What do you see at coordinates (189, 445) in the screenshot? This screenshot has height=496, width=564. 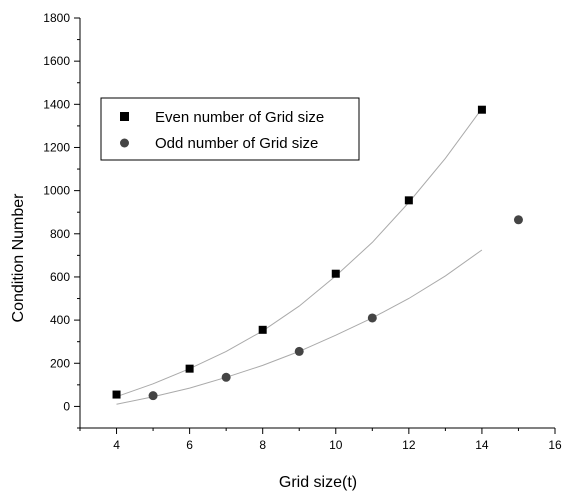 I see `x-tick-label: 6` at bounding box center [189, 445].